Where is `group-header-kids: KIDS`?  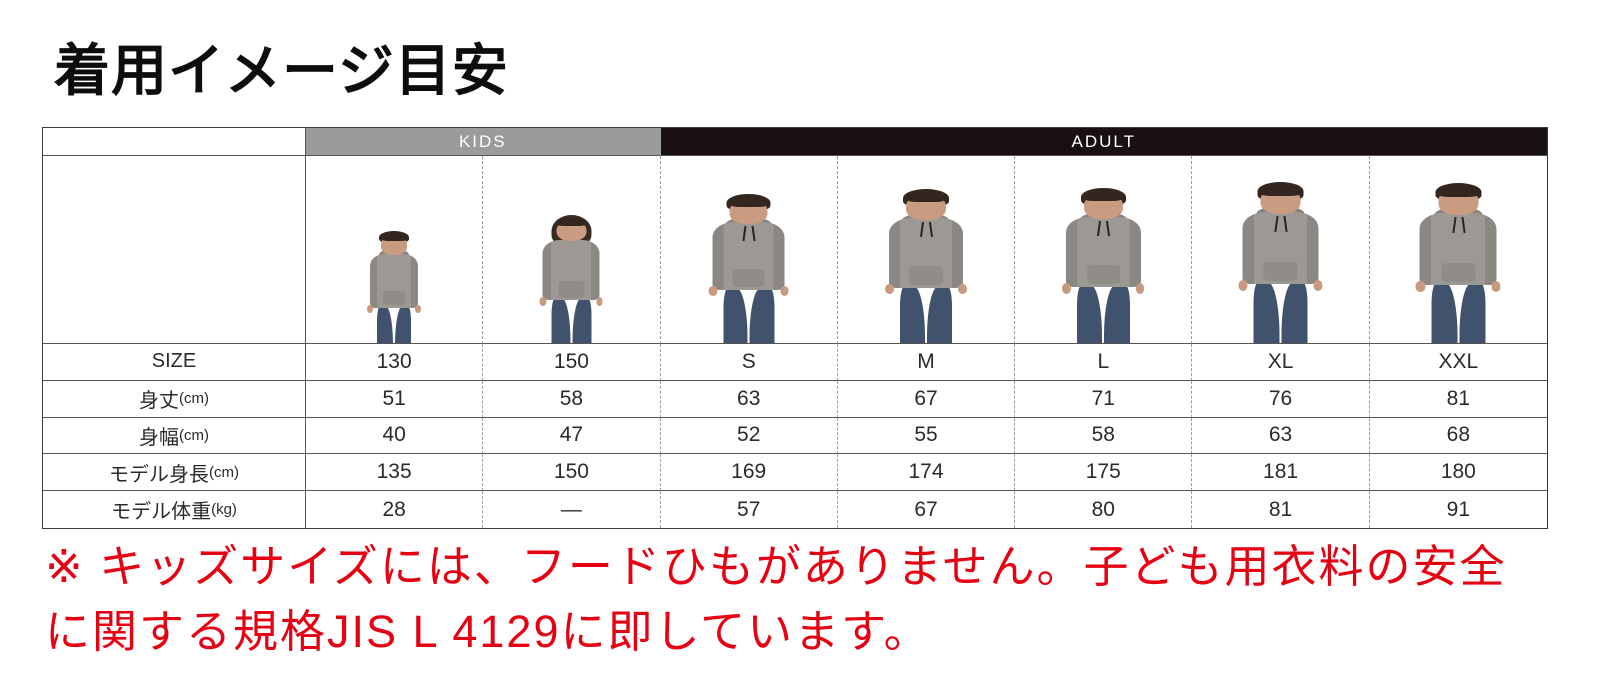
group-header-kids: KIDS is located at coordinates (483, 142).